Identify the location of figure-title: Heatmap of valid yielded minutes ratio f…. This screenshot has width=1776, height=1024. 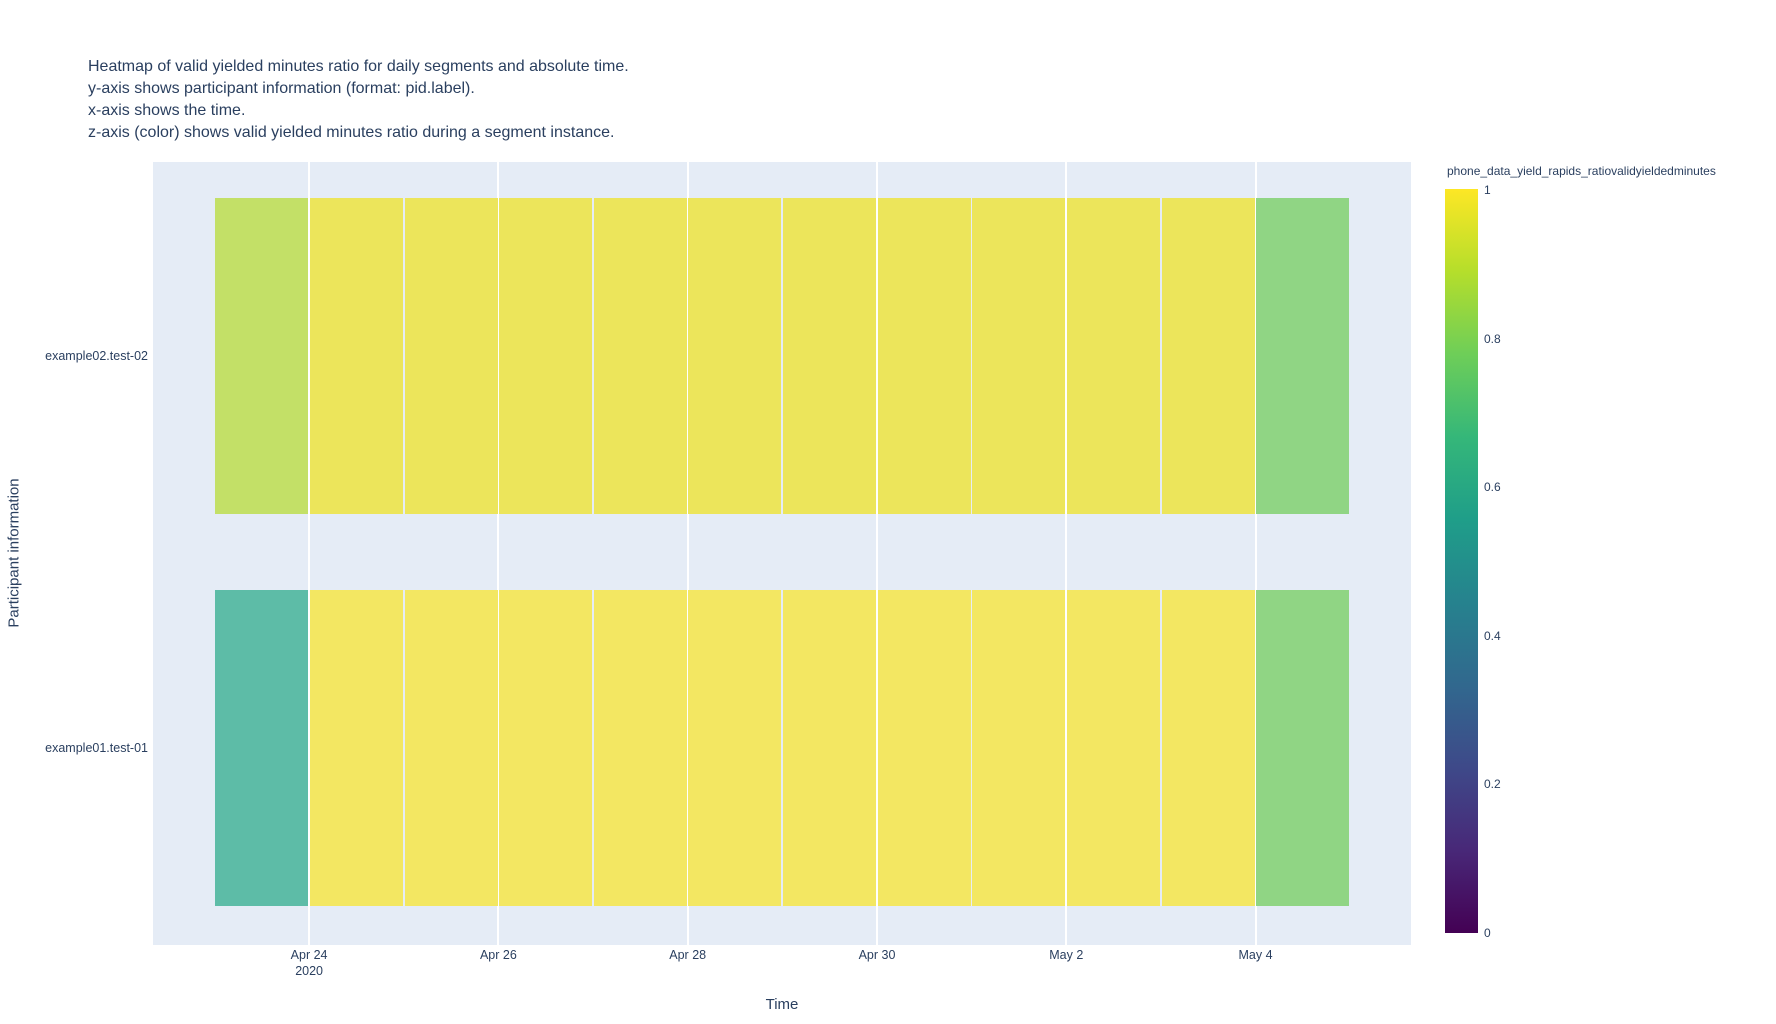
(358, 100).